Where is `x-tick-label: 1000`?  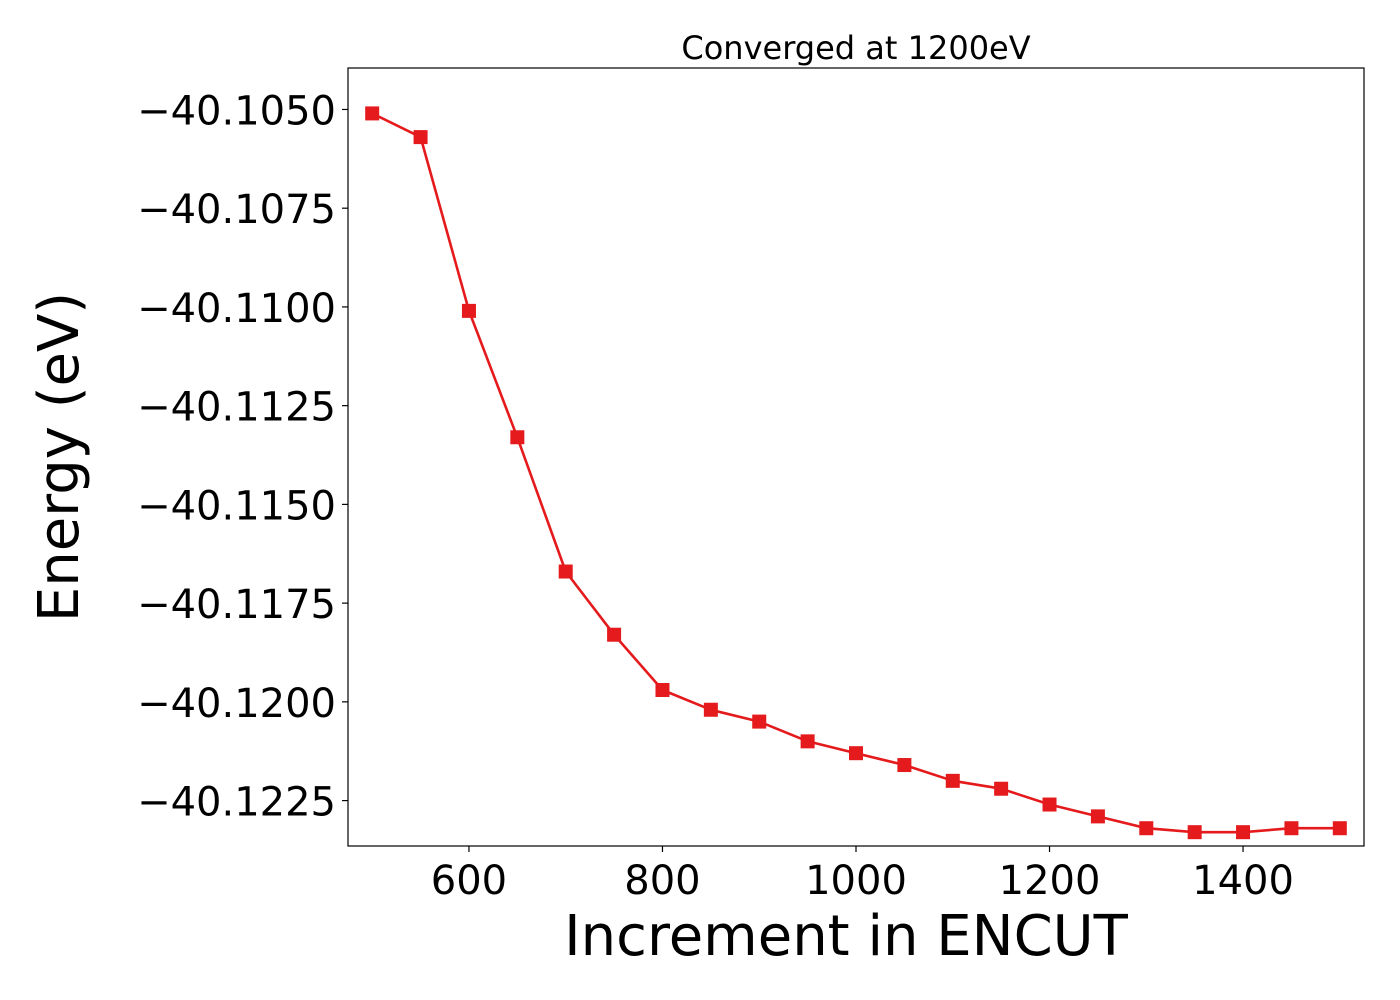 x-tick-label: 1000 is located at coordinates (856, 881).